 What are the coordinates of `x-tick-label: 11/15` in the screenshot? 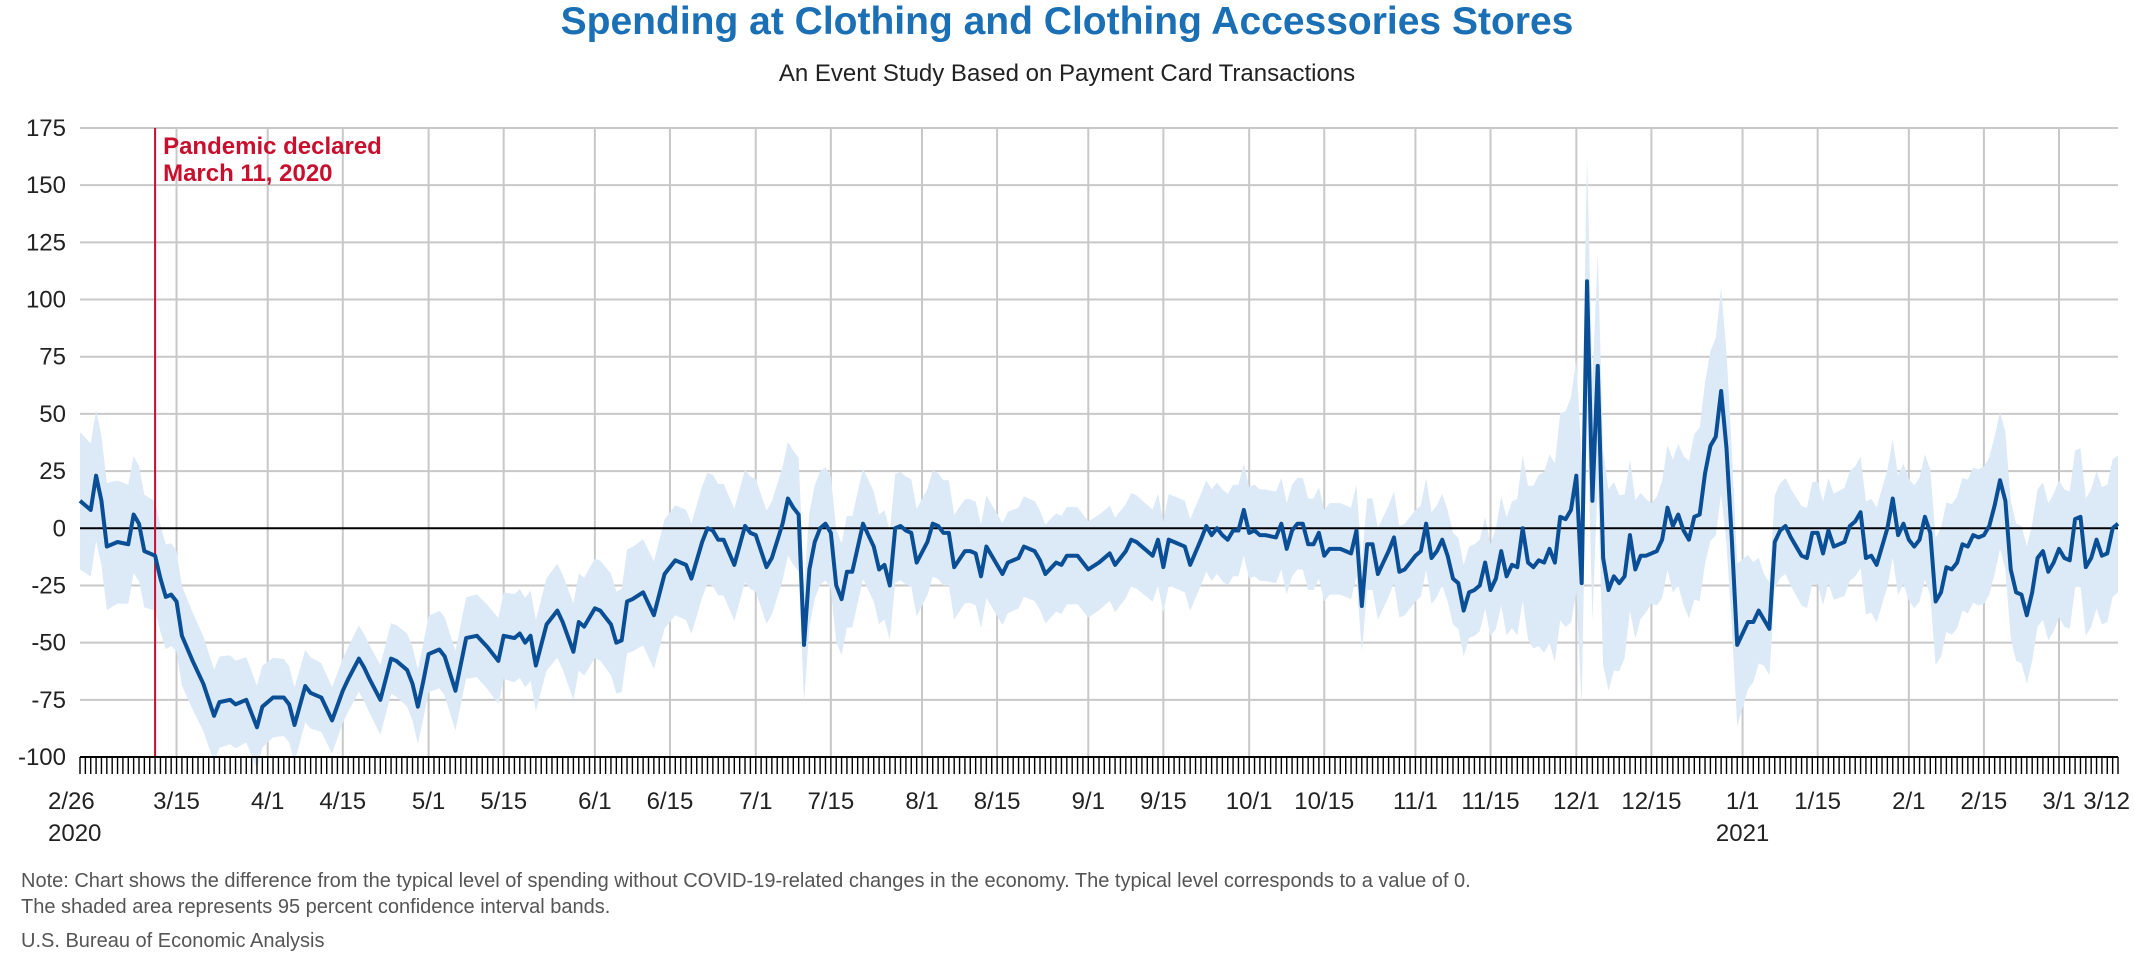 It's located at (1490, 801).